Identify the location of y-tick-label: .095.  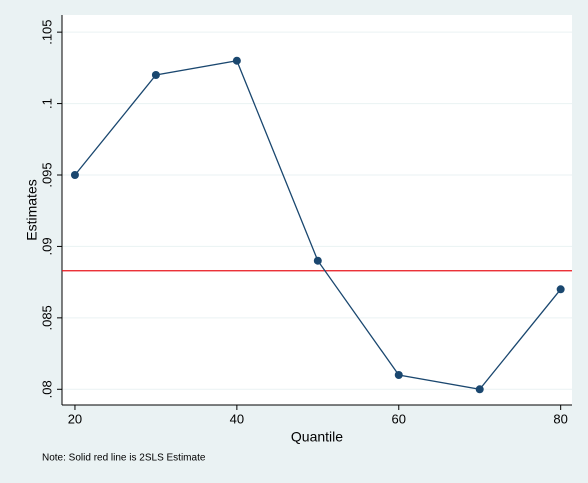
(46, 174).